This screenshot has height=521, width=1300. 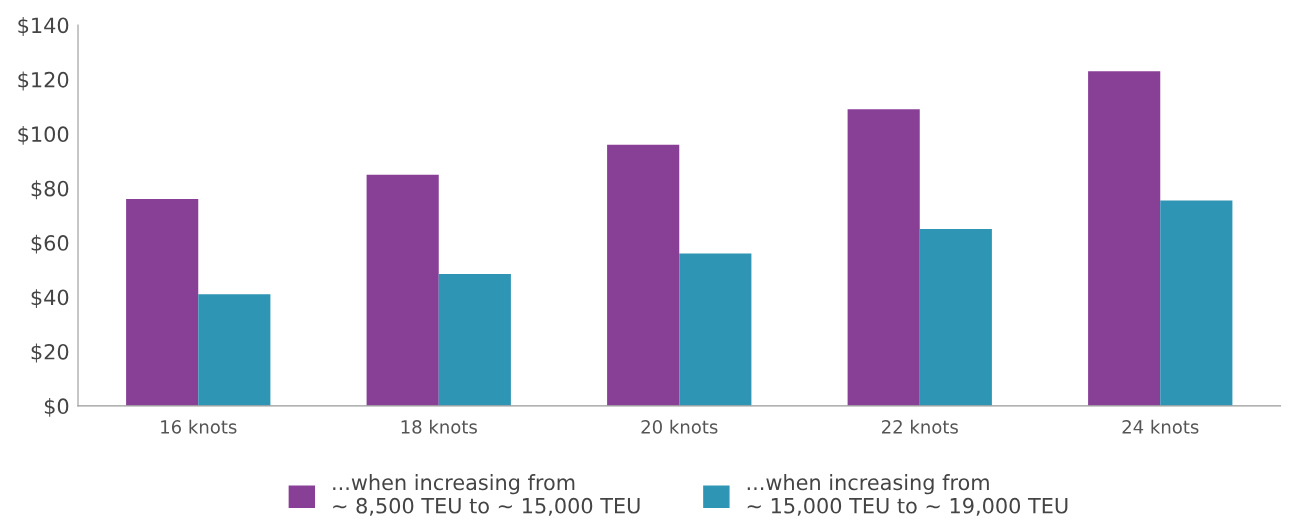 I want to click on y-tick-label: $80, so click(x=50, y=190).